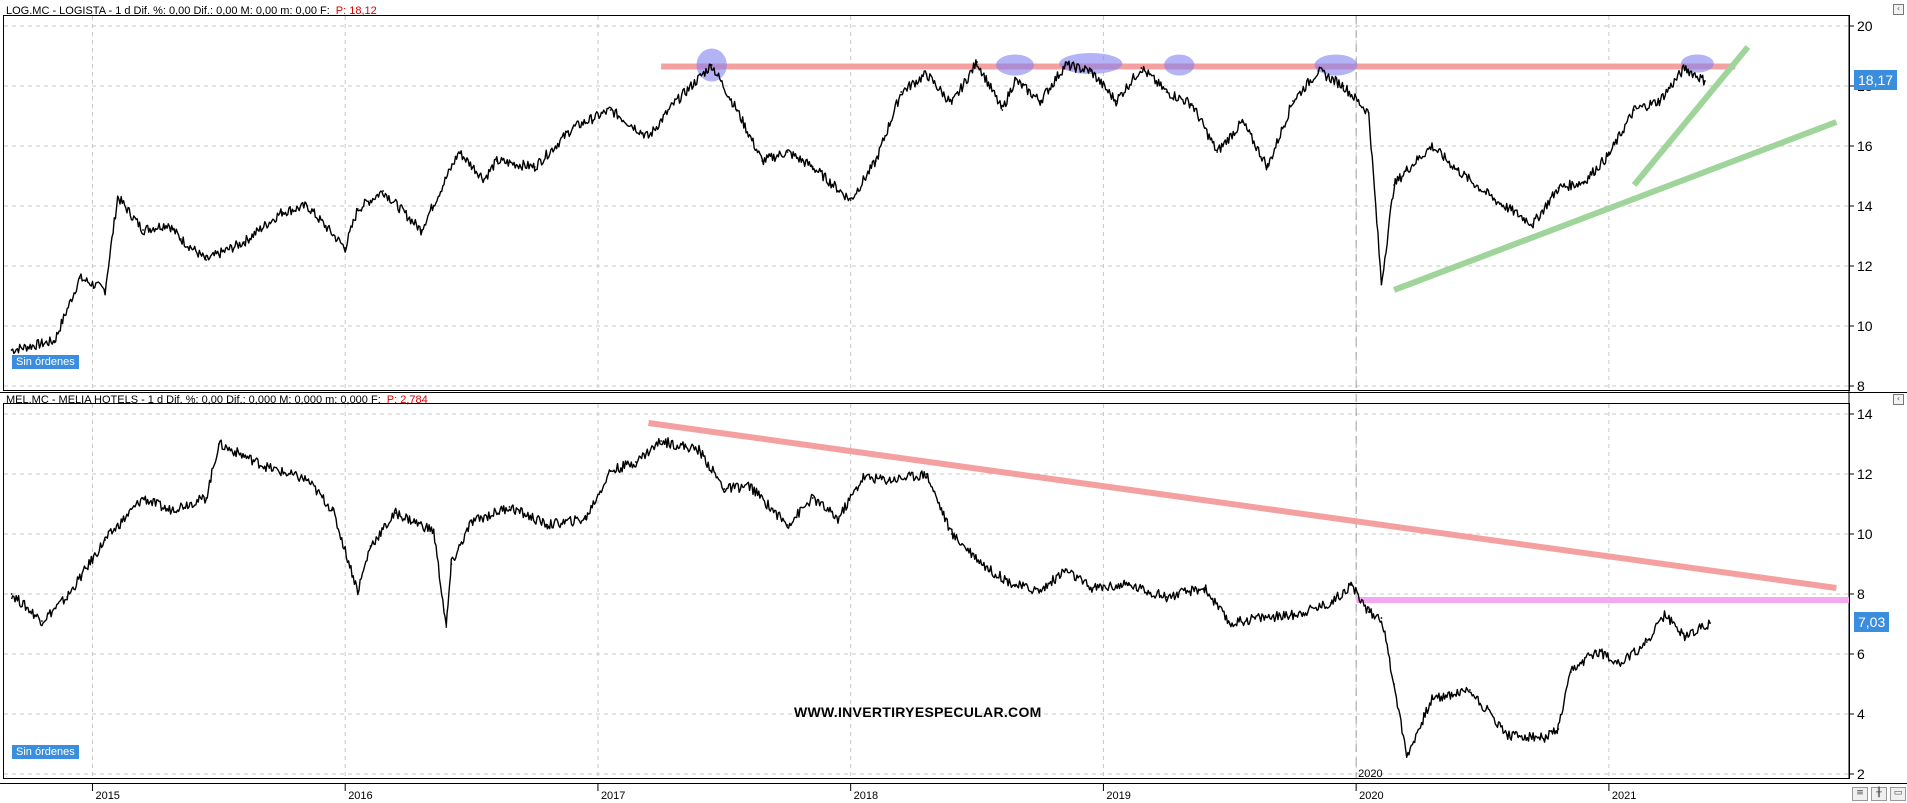  I want to click on y-tick-label: 2, so click(1861, 774).